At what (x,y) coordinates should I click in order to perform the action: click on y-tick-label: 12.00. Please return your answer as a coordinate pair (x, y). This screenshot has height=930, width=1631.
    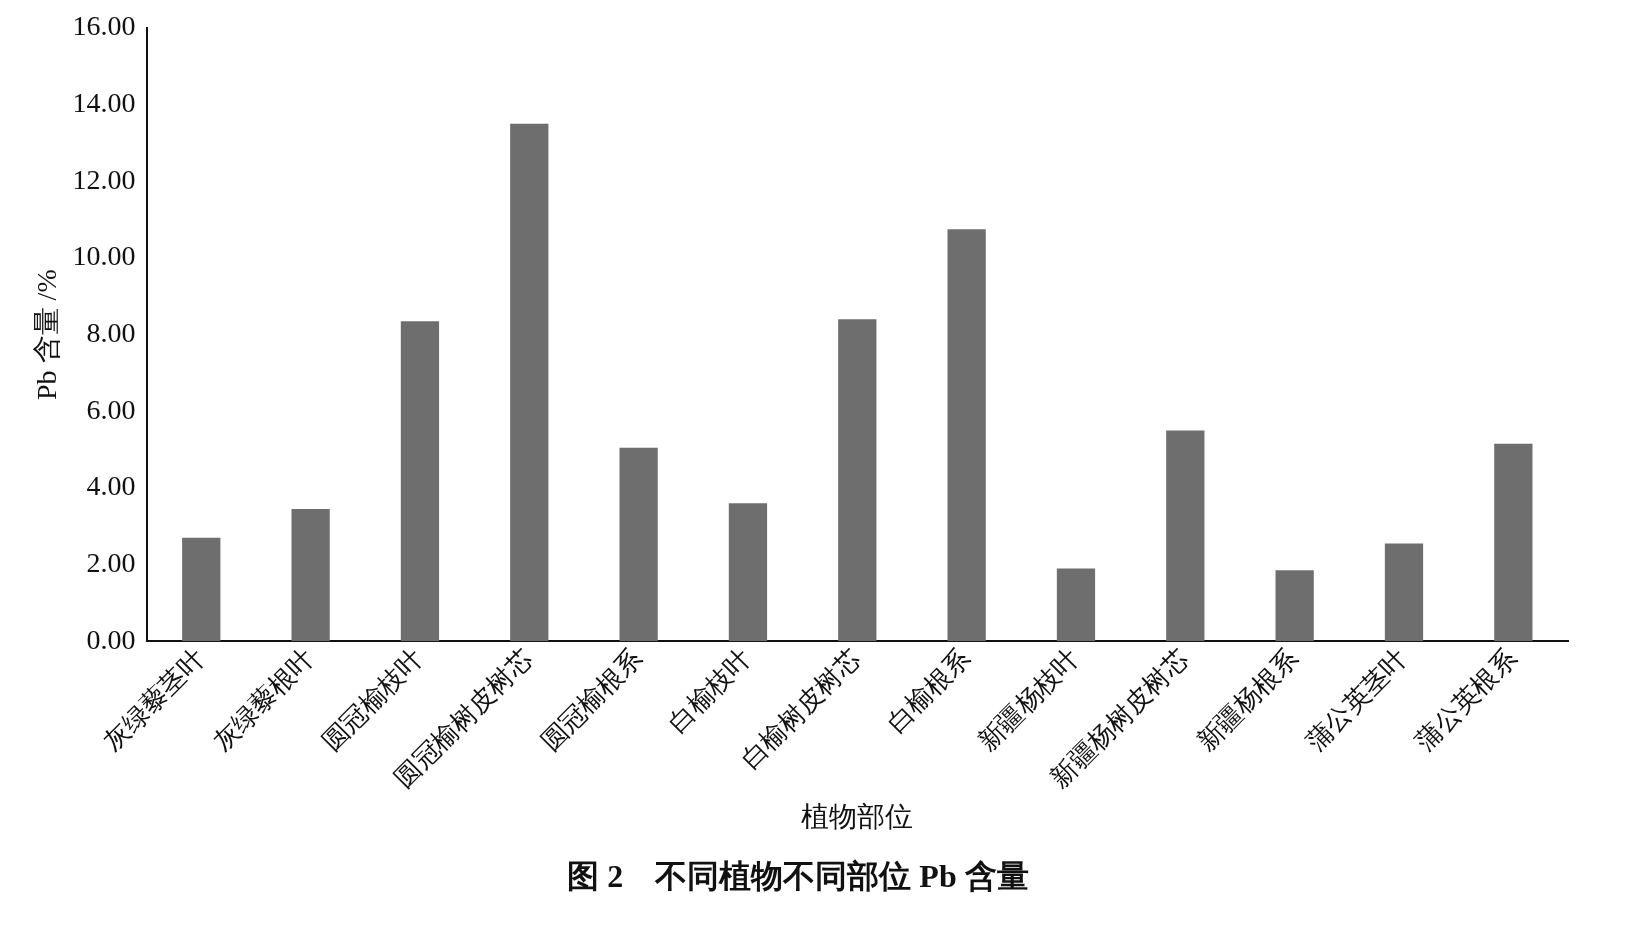
    Looking at the image, I should click on (104, 179).